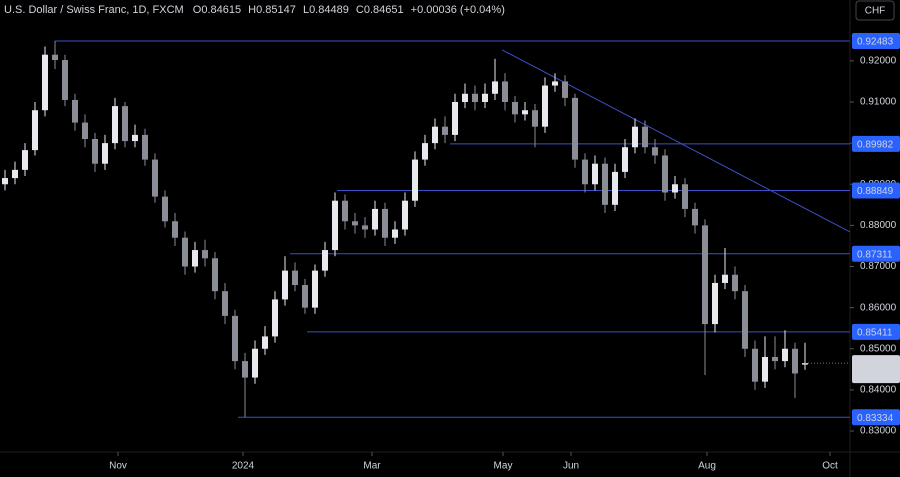 This screenshot has height=477, width=900. I want to click on button-frame, so click(875, 10).